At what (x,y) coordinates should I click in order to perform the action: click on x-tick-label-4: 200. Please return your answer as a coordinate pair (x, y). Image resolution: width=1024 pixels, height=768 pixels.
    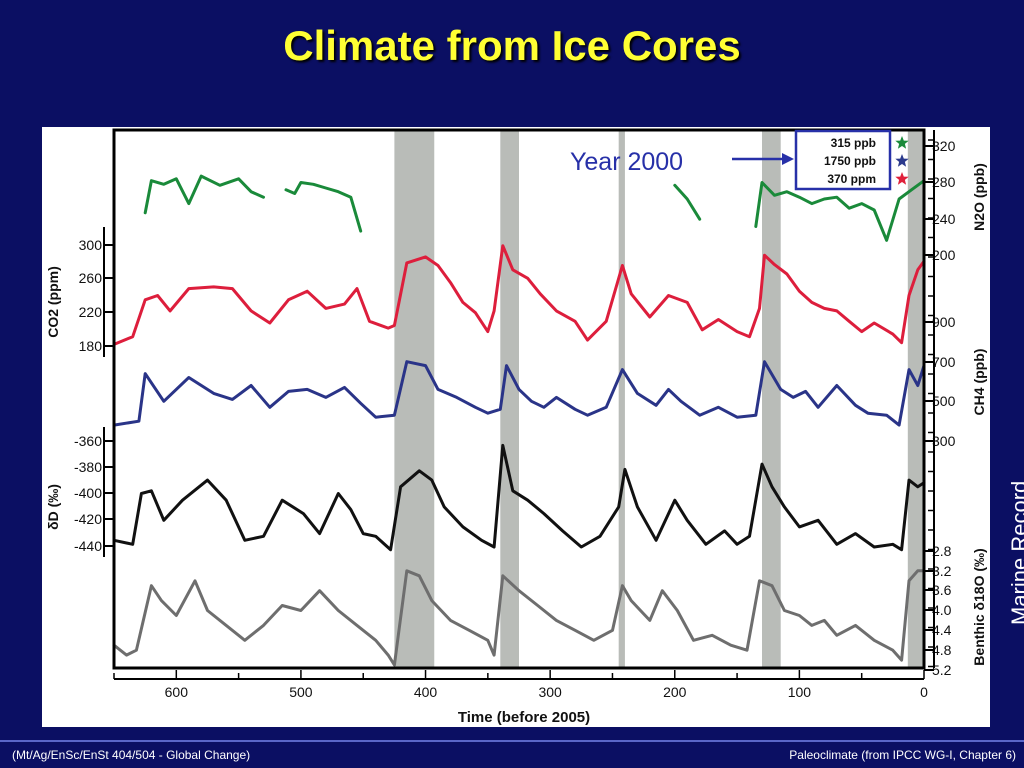
    Looking at the image, I should click on (675, 692).